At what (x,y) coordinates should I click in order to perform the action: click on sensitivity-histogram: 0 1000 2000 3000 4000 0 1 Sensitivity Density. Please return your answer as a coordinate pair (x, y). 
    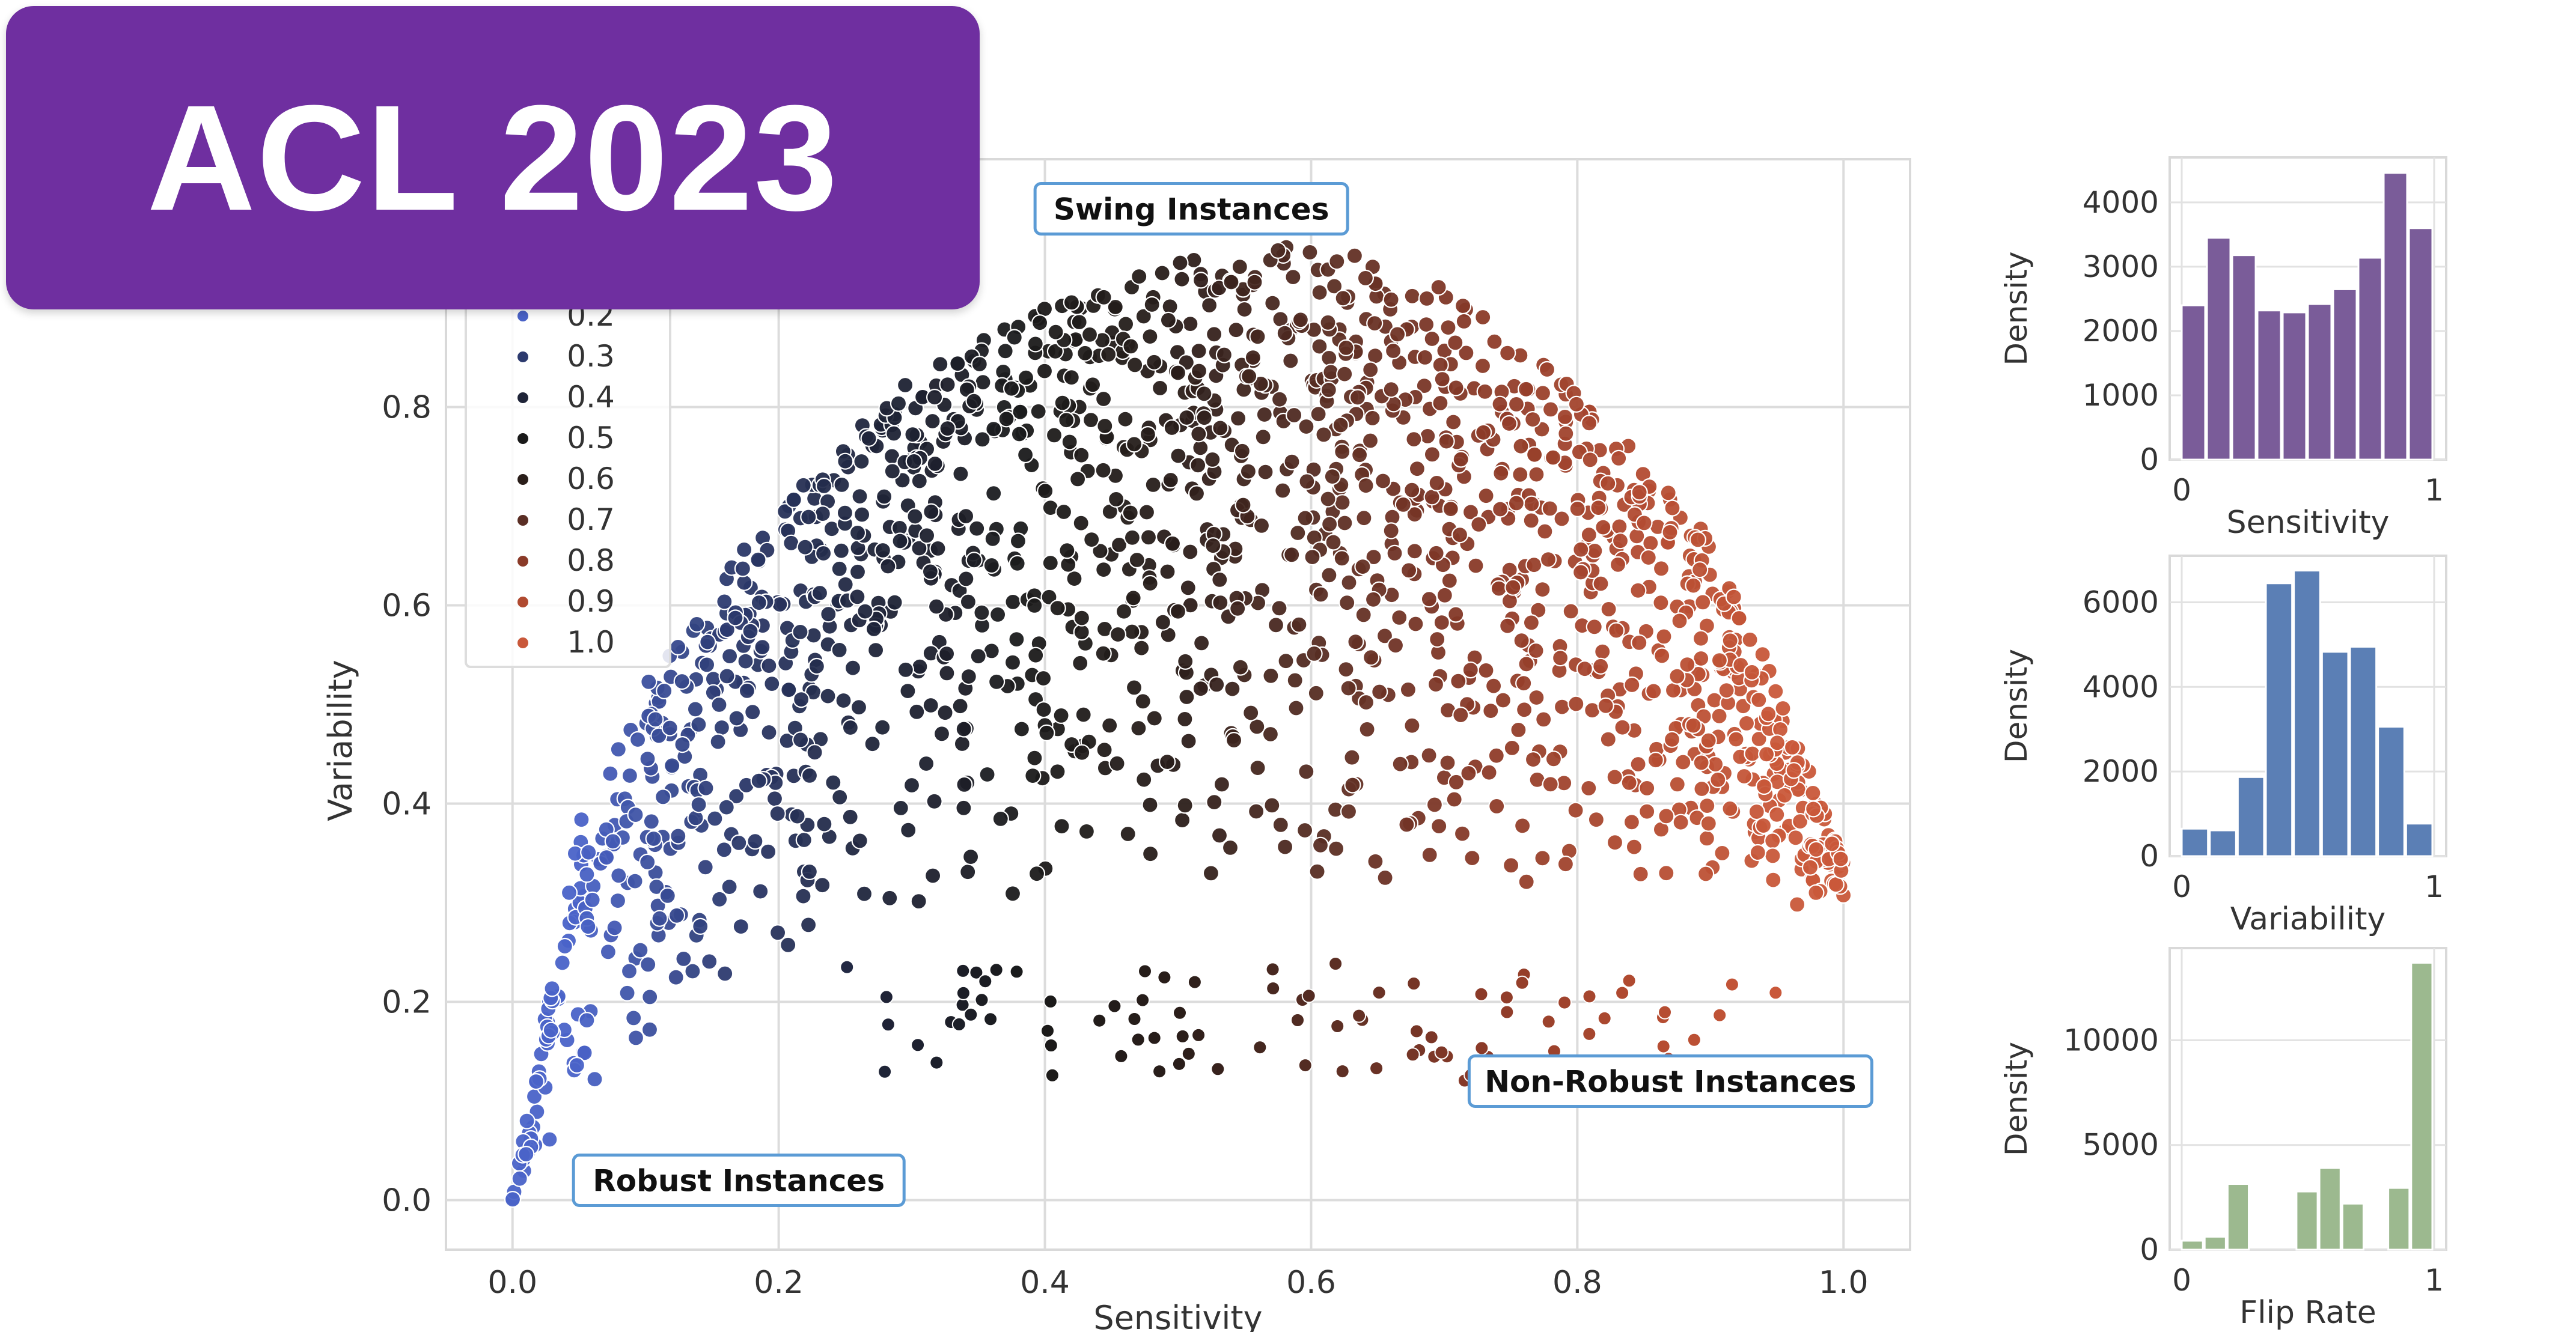
    Looking at the image, I should click on (2223, 348).